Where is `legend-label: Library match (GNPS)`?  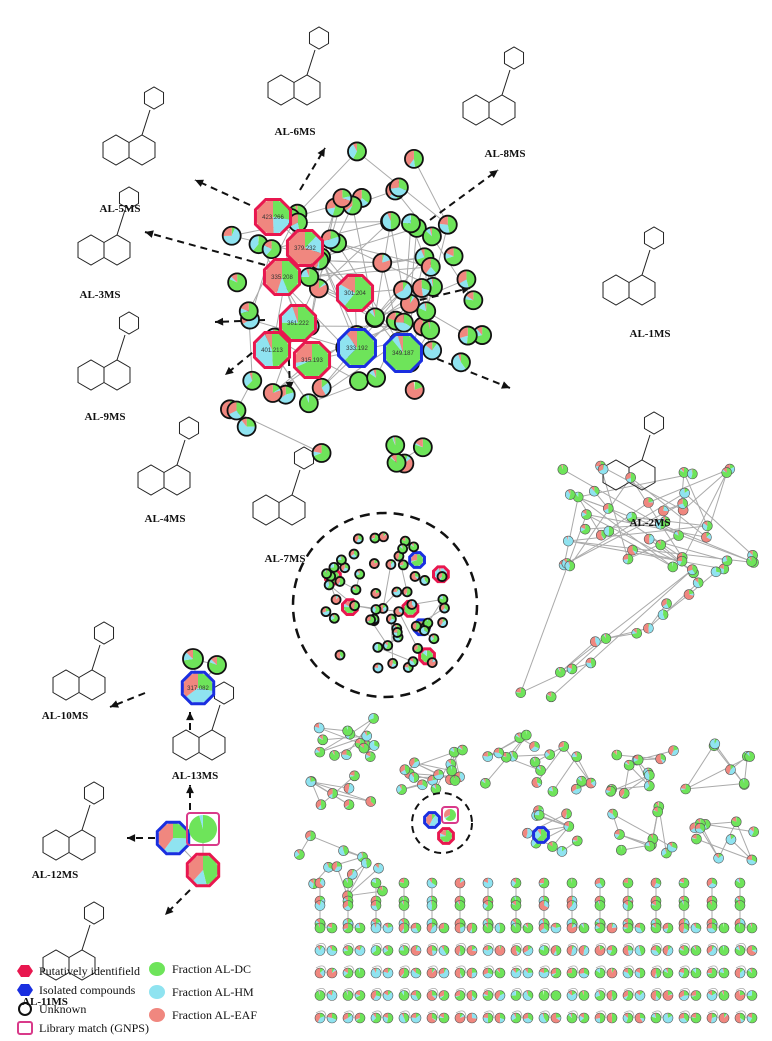 legend-label: Library match (GNPS) is located at coordinates (94, 1028).